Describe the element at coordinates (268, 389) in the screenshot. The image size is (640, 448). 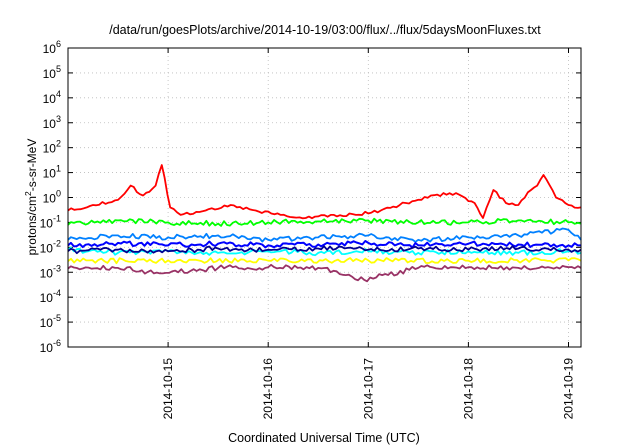
I see `x-tick-label: 2014-10-16` at that location.